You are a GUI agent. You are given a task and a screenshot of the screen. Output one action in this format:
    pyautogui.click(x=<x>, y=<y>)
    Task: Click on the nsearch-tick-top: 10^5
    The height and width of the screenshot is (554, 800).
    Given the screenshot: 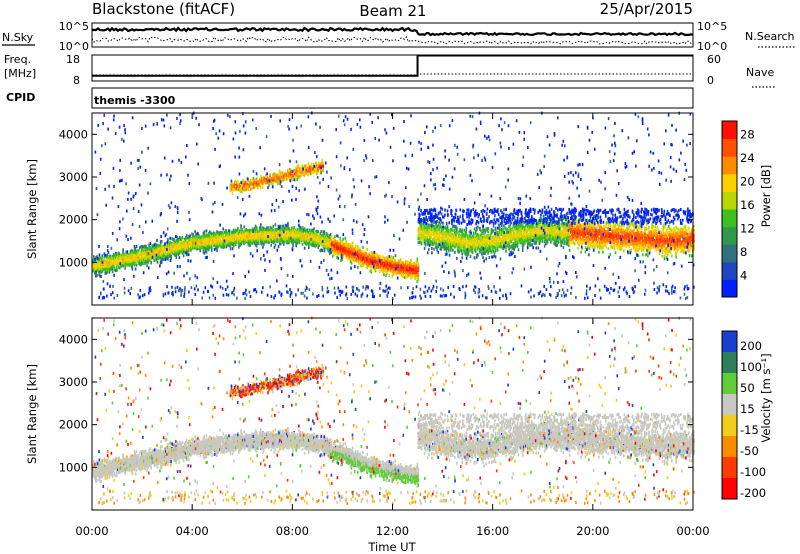 What is the action you would take?
    pyautogui.click(x=712, y=26)
    